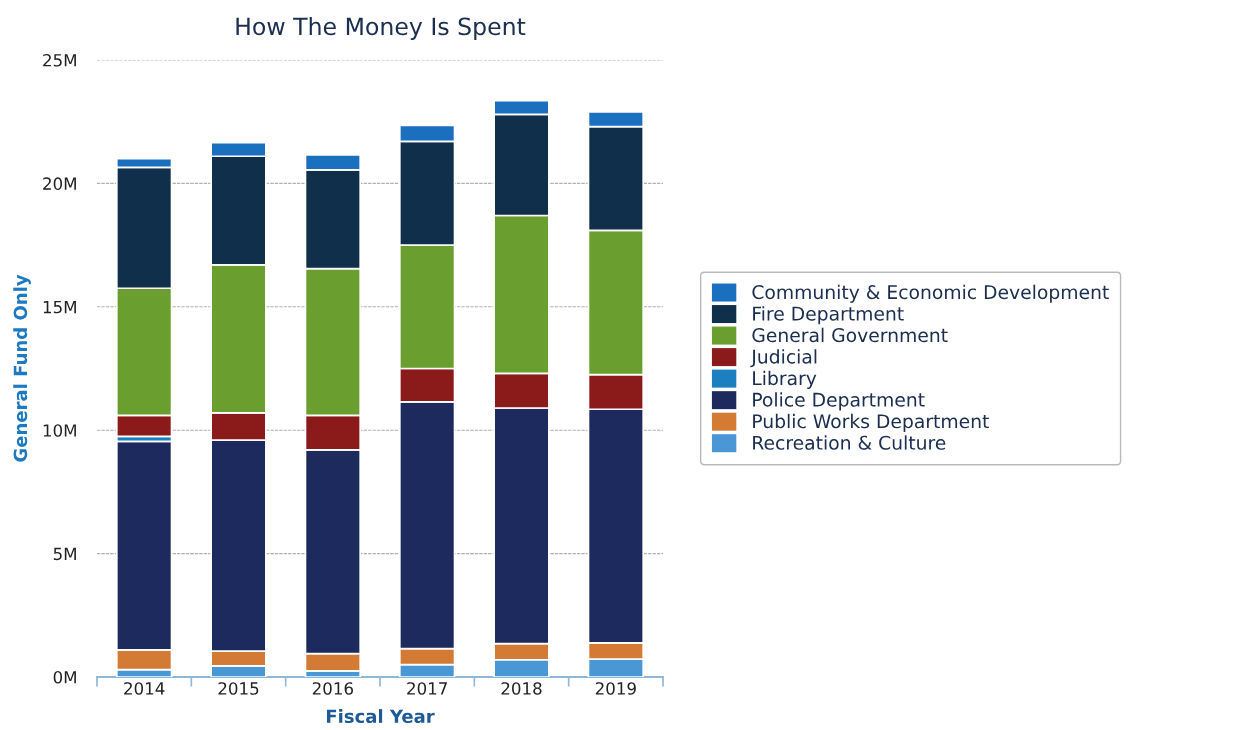 The width and height of the screenshot is (1251, 730). Describe the element at coordinates (521, 688) in the screenshot. I see `x-tick-label: 2018` at that location.